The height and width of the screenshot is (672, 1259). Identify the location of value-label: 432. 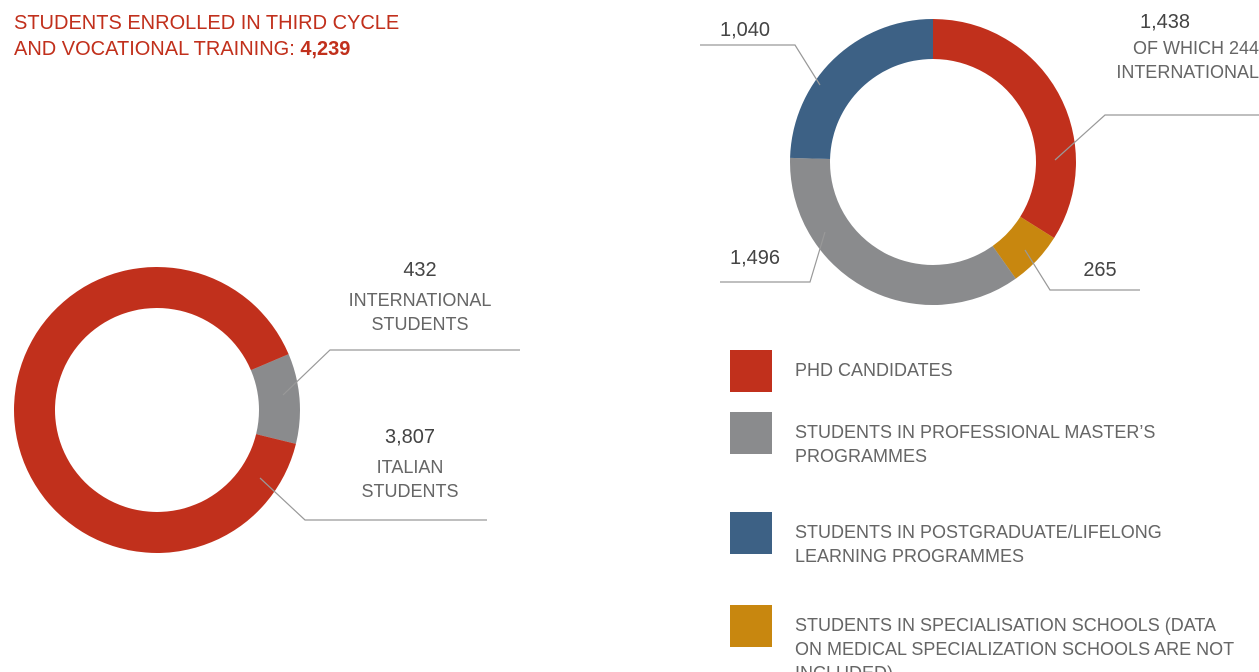
(420, 270).